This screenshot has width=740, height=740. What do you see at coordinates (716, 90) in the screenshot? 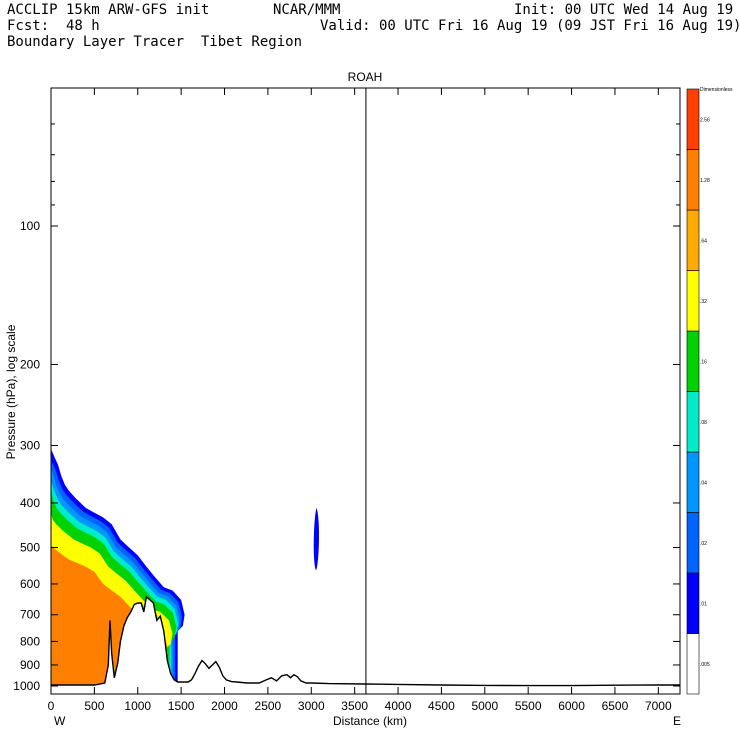
I see `colorbar-title: Dimensionless` at bounding box center [716, 90].